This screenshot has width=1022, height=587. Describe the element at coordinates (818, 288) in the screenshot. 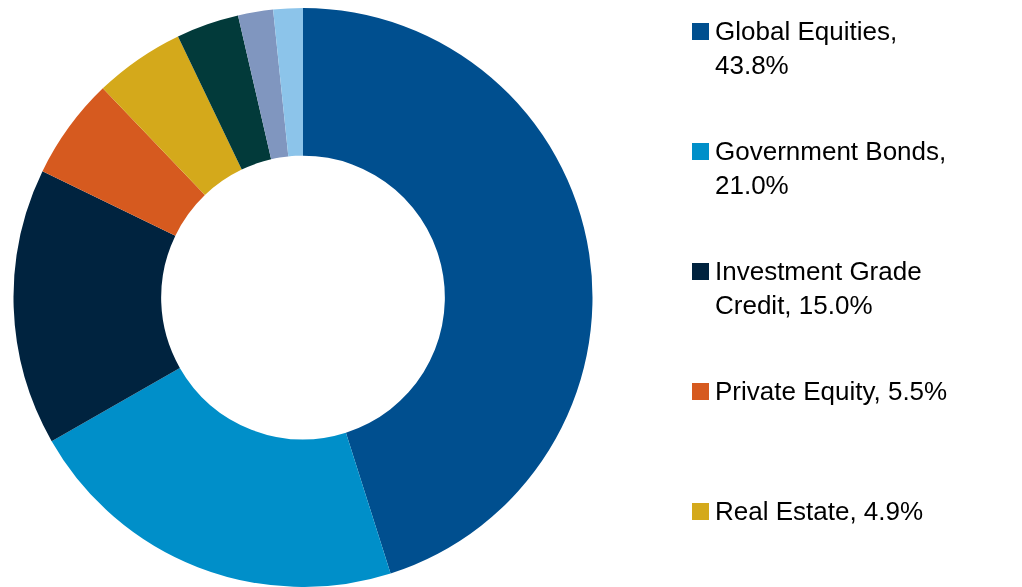

I see `legend-label: Investment Grade Credit, 15.0%` at that location.